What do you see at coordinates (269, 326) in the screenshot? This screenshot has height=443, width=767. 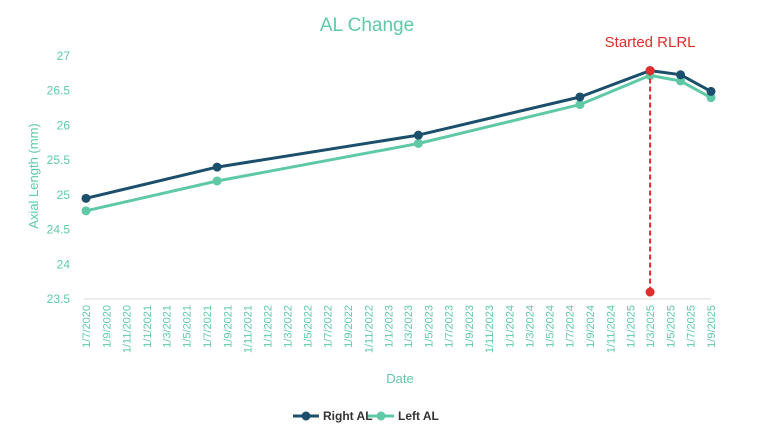 I see `x-tick-label: 1/1/2022` at bounding box center [269, 326].